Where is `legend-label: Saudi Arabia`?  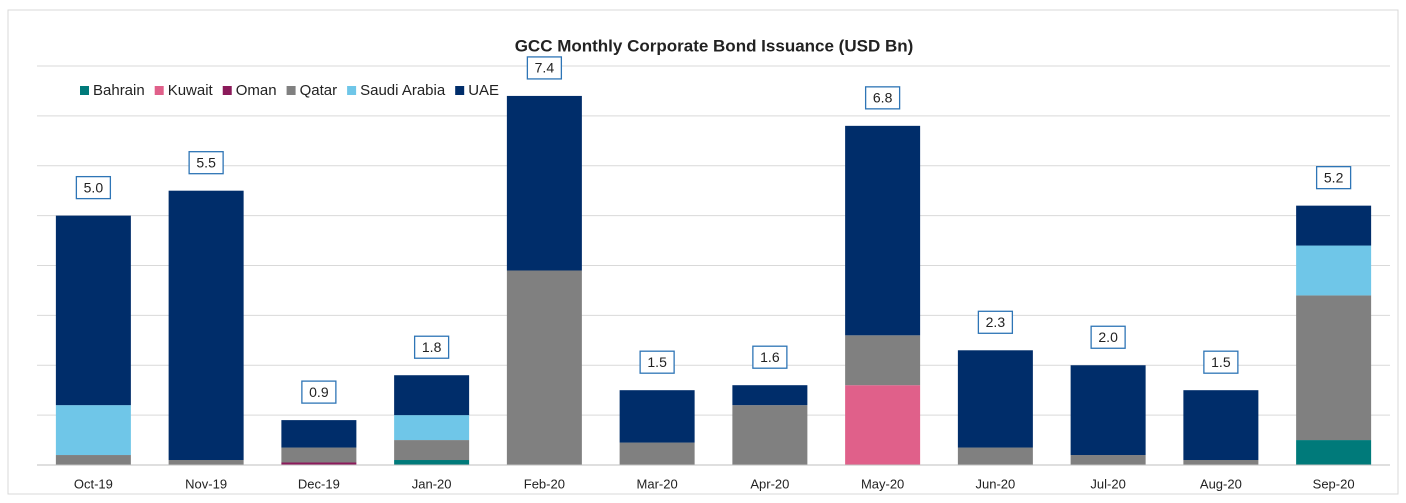
legend-label: Saudi Arabia is located at coordinates (403, 90).